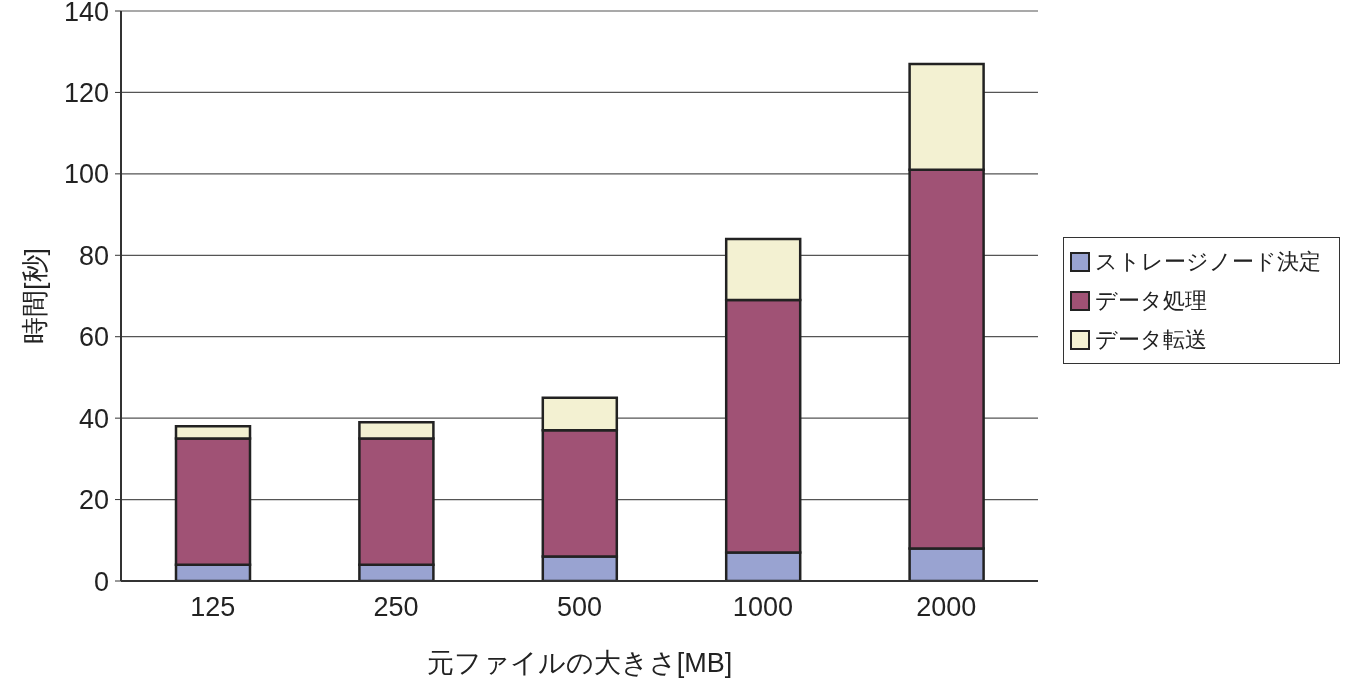 This screenshot has width=1349, height=685. I want to click on x-tick-label: 2000, so click(946, 607).